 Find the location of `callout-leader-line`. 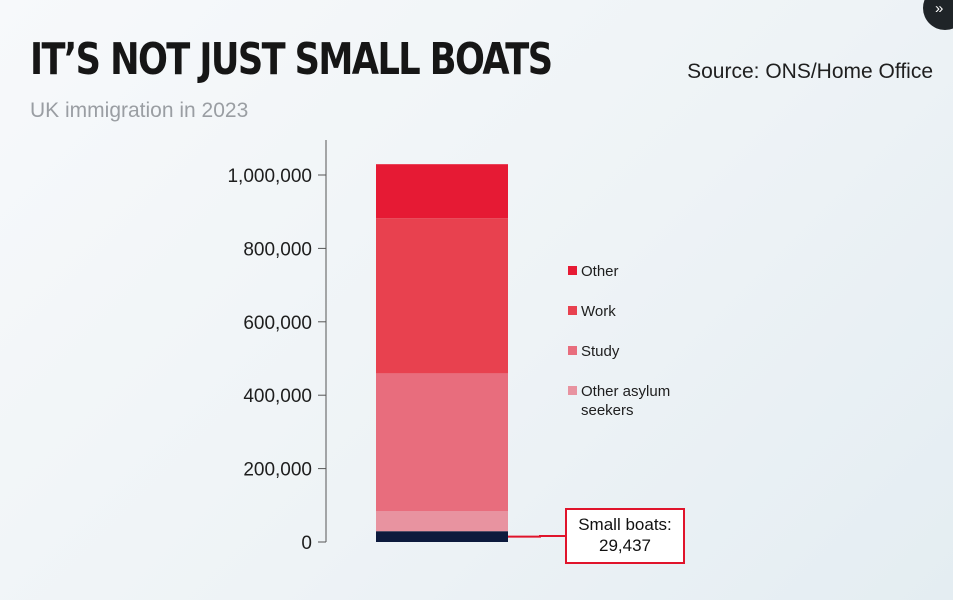

callout-leader-line is located at coordinates (537, 536).